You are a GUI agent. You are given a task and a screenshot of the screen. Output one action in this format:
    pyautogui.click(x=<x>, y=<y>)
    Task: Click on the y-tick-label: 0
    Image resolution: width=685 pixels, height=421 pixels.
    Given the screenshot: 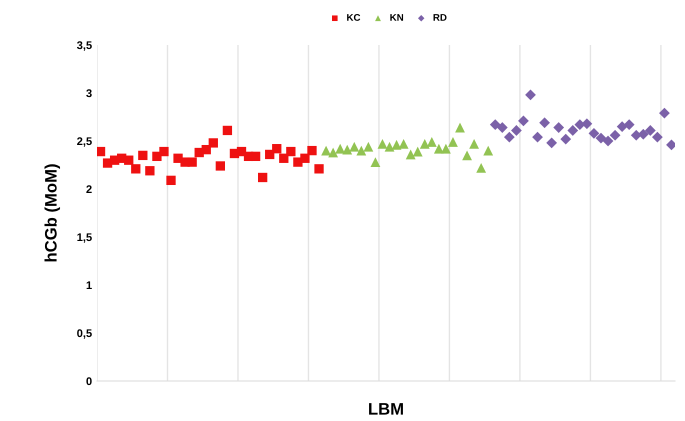 What is the action you would take?
    pyautogui.click(x=89, y=381)
    